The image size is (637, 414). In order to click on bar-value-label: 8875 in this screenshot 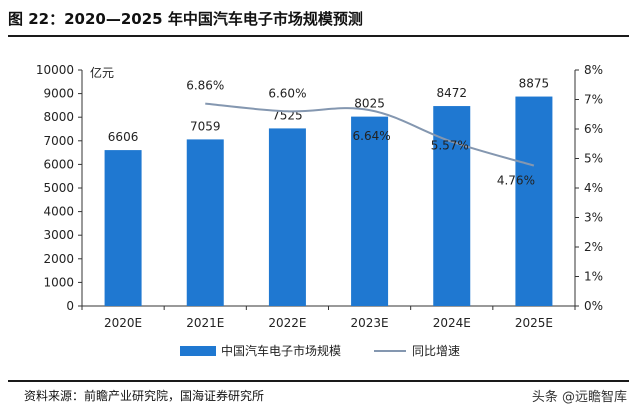, I will do `click(534, 84)`.